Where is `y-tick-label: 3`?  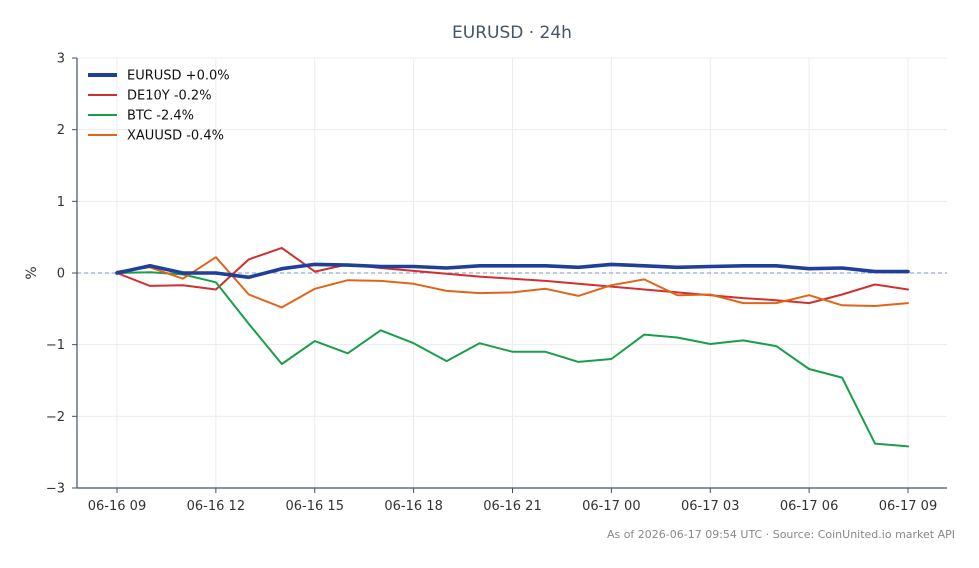
y-tick-label: 3 is located at coordinates (61, 59).